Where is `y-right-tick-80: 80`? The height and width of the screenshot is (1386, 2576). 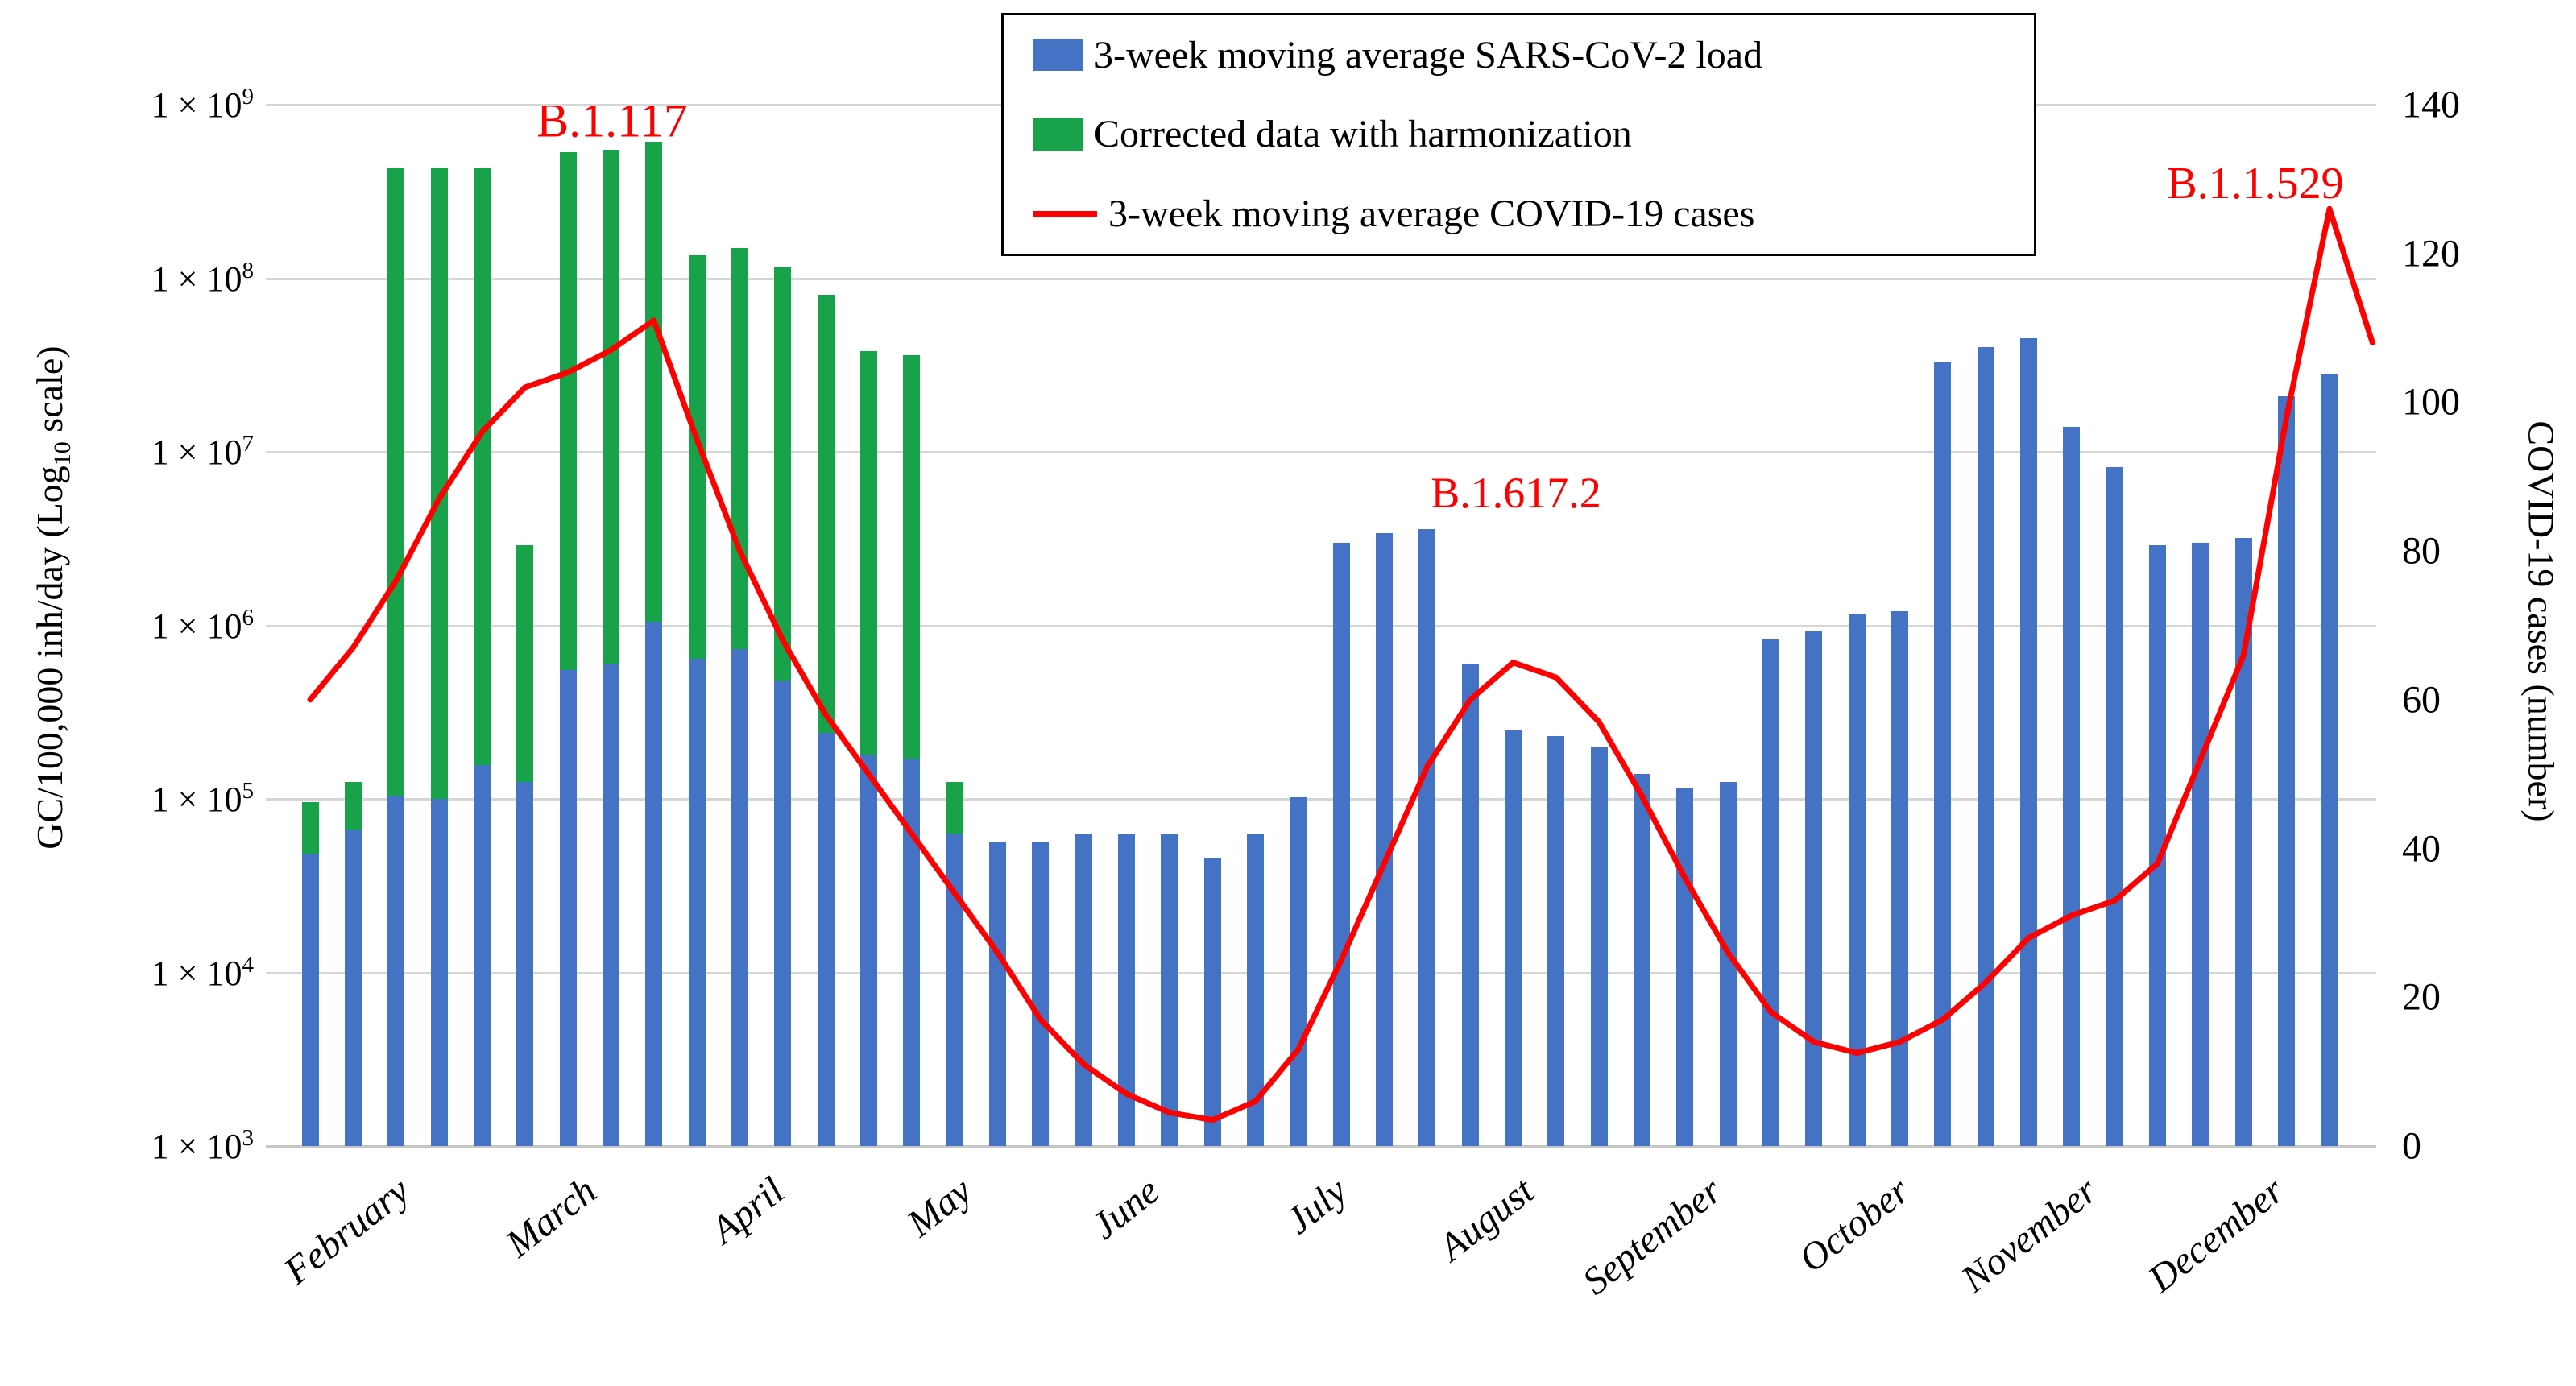
y-right-tick-80: 80 is located at coordinates (2421, 551).